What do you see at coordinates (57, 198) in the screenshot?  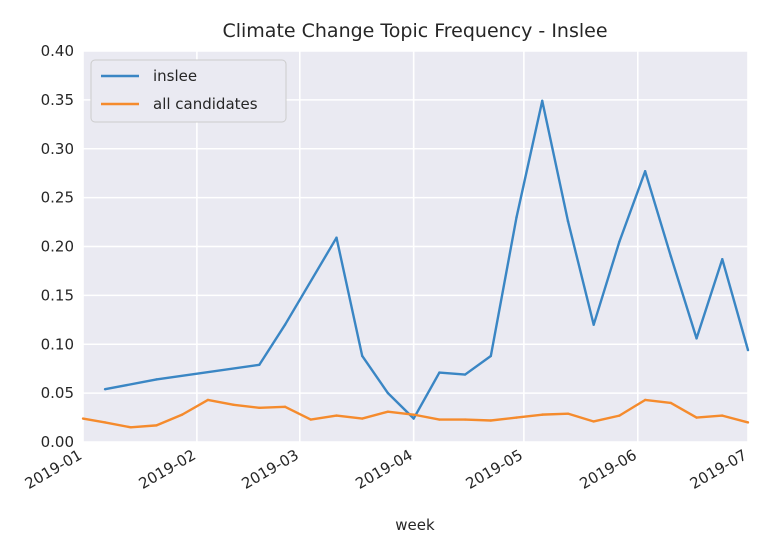 I see `y-tick-label-0-25: 0.25` at bounding box center [57, 198].